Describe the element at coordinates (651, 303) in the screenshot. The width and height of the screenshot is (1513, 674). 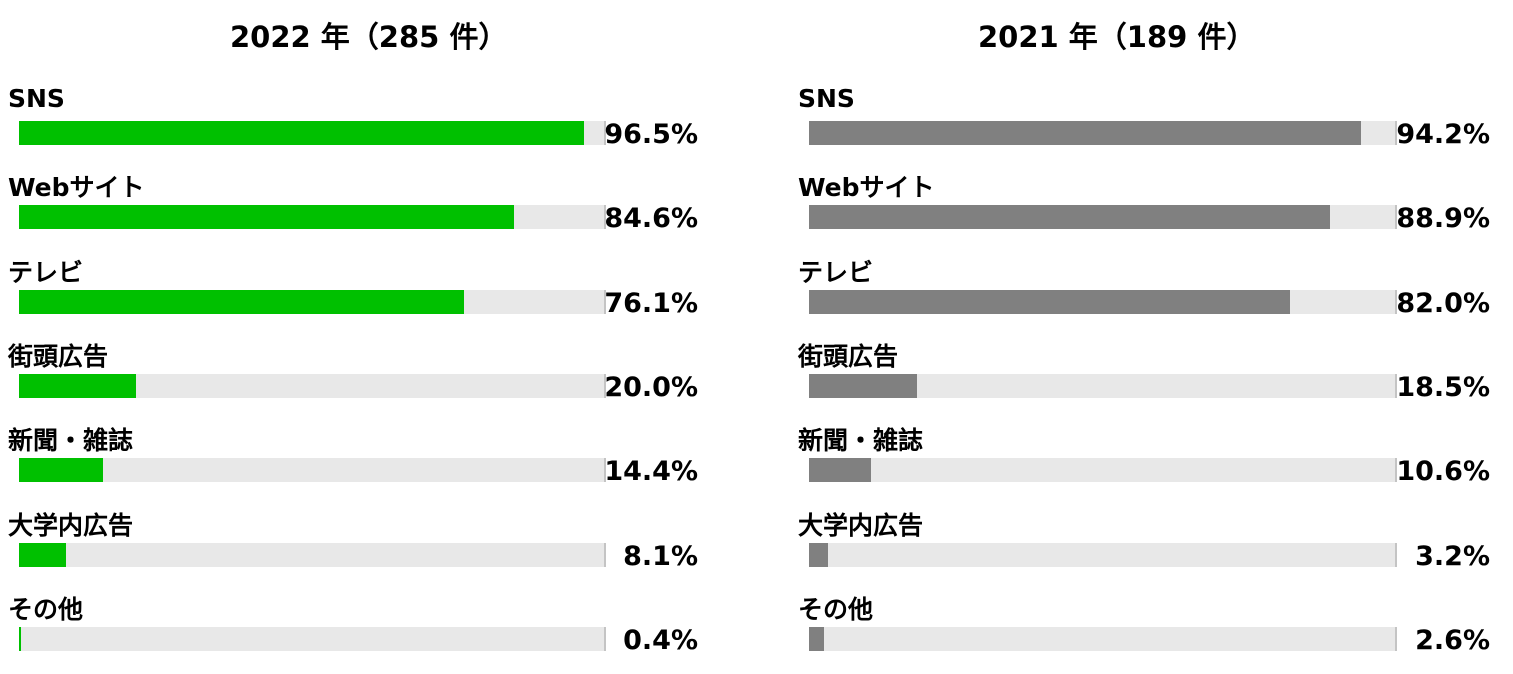
I see `value-label: 76.1%` at that location.